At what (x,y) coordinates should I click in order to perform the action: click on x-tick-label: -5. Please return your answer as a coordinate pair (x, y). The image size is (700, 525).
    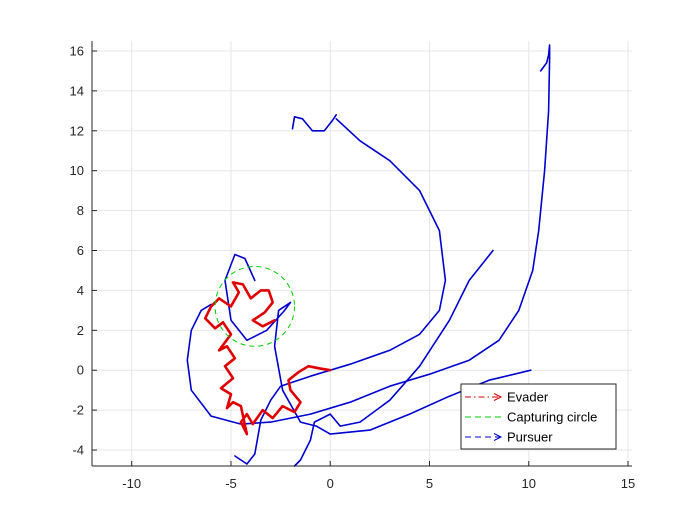
    Looking at the image, I should click on (231, 483).